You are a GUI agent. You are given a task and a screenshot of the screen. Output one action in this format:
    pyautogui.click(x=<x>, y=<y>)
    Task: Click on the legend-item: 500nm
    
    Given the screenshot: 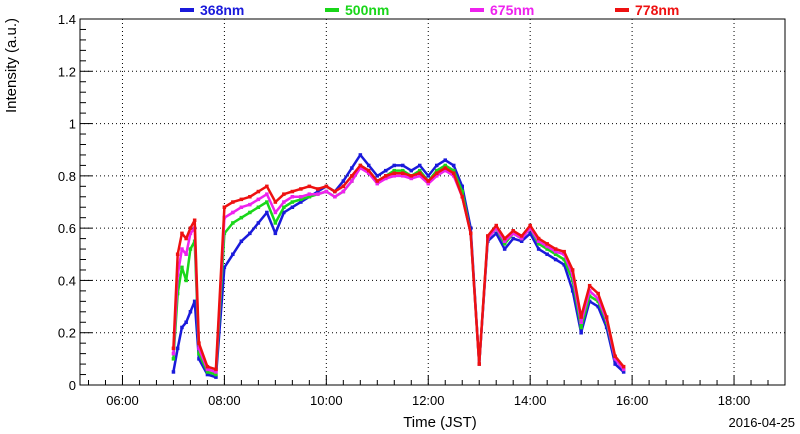 What is the action you would take?
    pyautogui.click(x=357, y=10)
    